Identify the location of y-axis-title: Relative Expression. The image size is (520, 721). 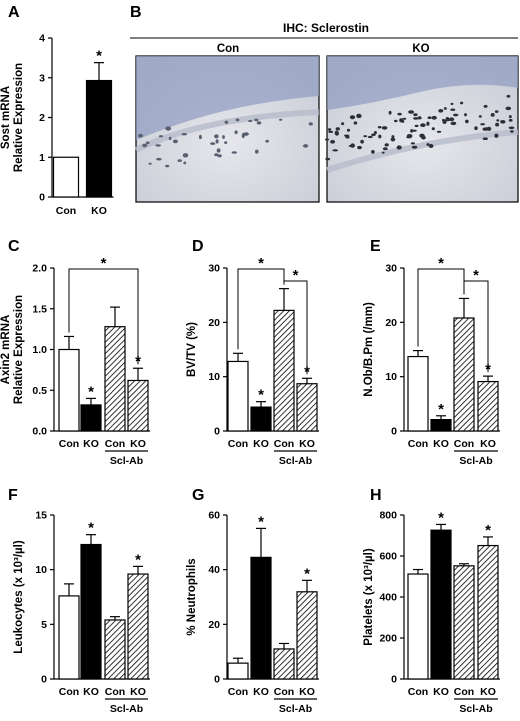
(19, 349).